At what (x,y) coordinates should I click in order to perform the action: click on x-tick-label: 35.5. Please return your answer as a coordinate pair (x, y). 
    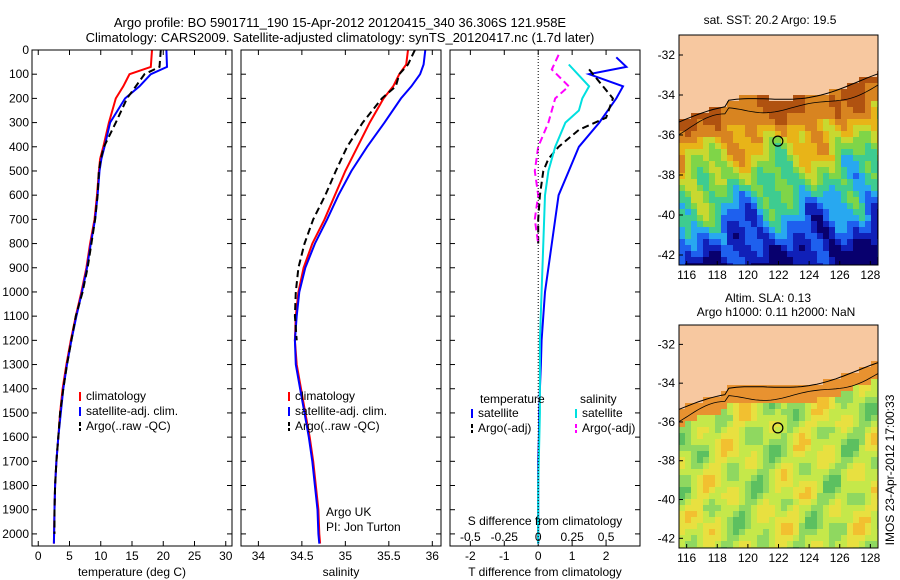
    Looking at the image, I should click on (389, 556).